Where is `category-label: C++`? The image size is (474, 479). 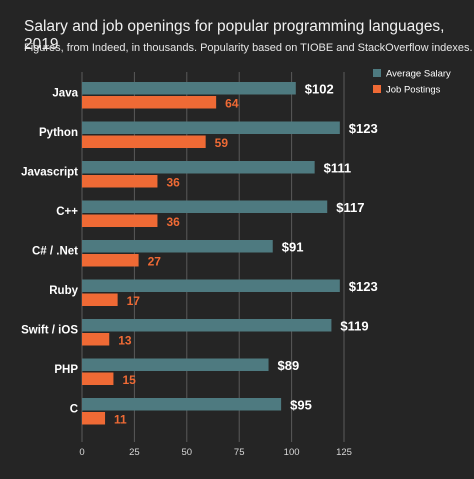 category-label: C++ is located at coordinates (67, 212).